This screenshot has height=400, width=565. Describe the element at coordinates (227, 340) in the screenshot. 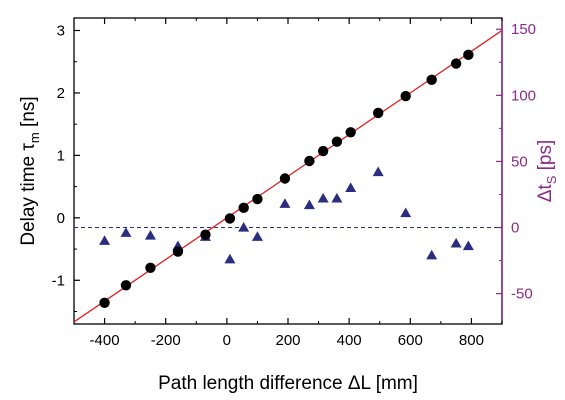

I see `x-tick-label: 0` at that location.